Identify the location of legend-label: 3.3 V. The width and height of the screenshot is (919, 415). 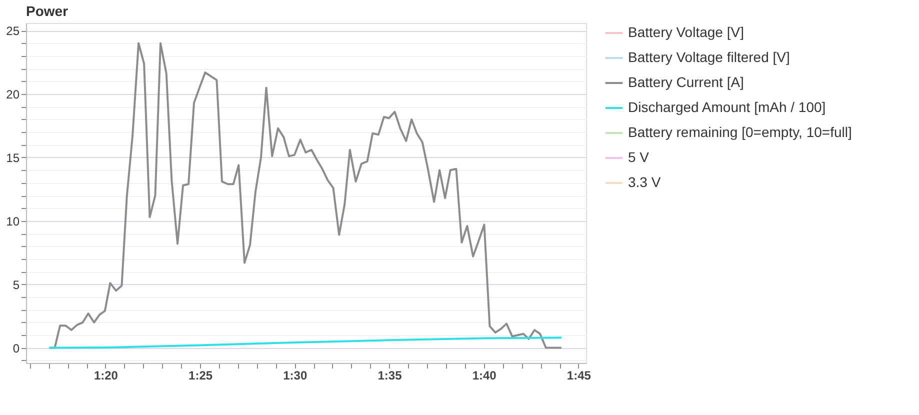
(645, 182).